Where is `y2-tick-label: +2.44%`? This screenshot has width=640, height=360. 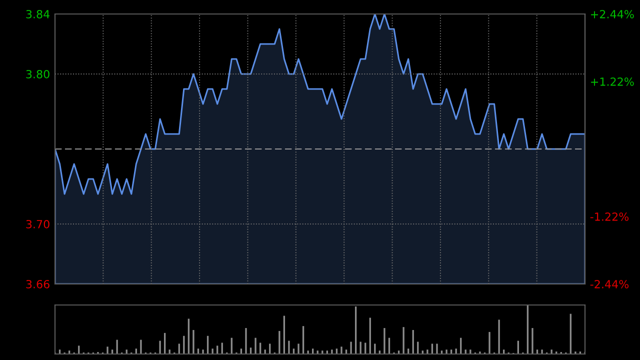
y2-tick-label: +2.44% is located at coordinates (612, 14).